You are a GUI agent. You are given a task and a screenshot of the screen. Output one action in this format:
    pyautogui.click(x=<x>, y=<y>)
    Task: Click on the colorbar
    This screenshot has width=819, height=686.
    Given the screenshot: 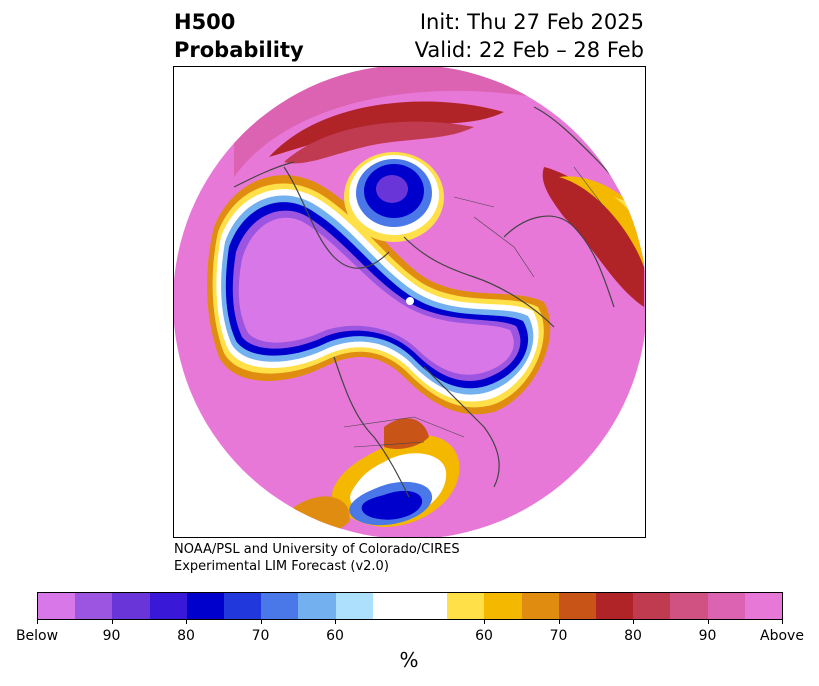 What is the action you would take?
    pyautogui.click(x=410, y=606)
    